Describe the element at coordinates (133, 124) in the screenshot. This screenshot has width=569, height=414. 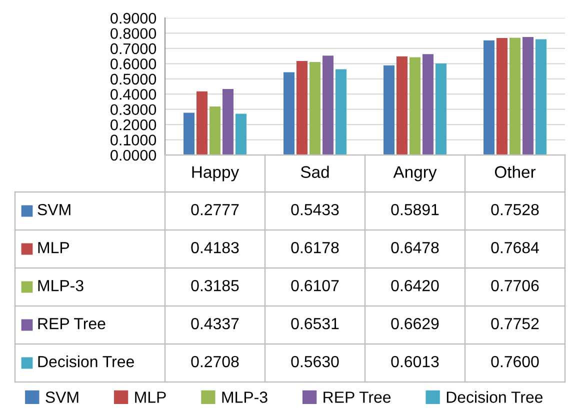
I see `y-tick-label: 0.2000` at that location.